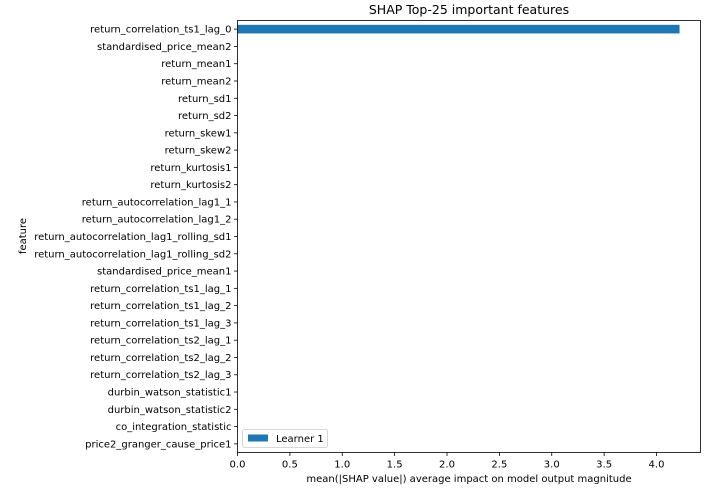 The width and height of the screenshot is (720, 504). What do you see at coordinates (238, 465) in the screenshot?
I see `x-tick-label: 0.0` at bounding box center [238, 465].